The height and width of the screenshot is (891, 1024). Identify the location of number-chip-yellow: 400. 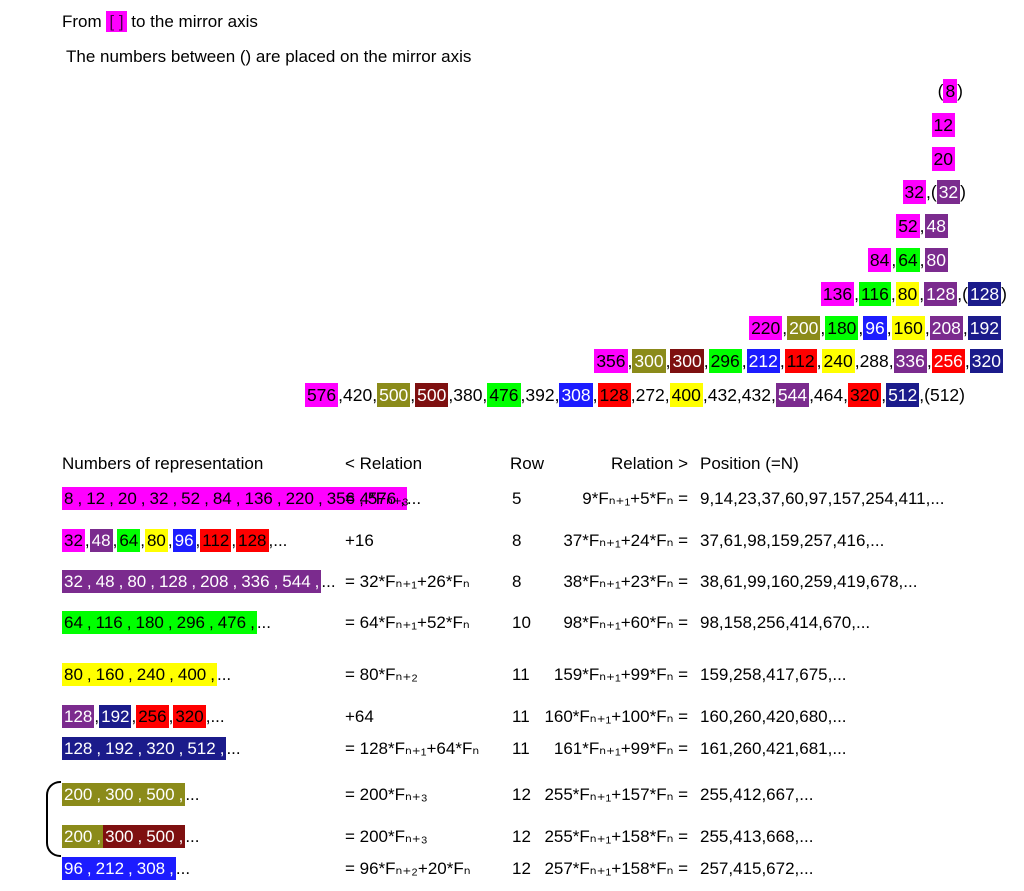
(686, 395).